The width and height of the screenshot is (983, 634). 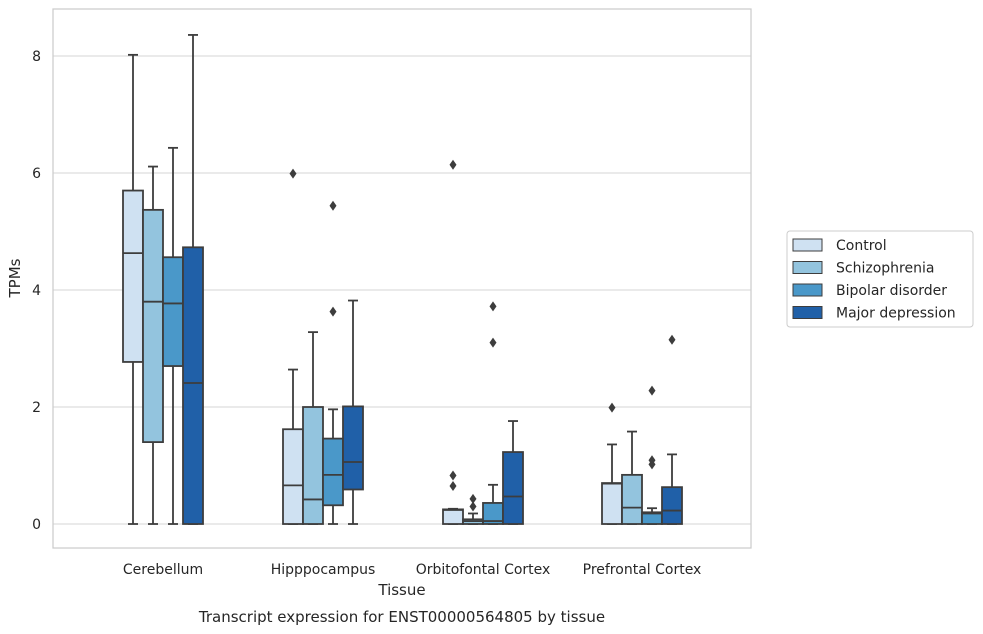 I want to click on x-tick-label: Hipppocampus, so click(x=323, y=570).